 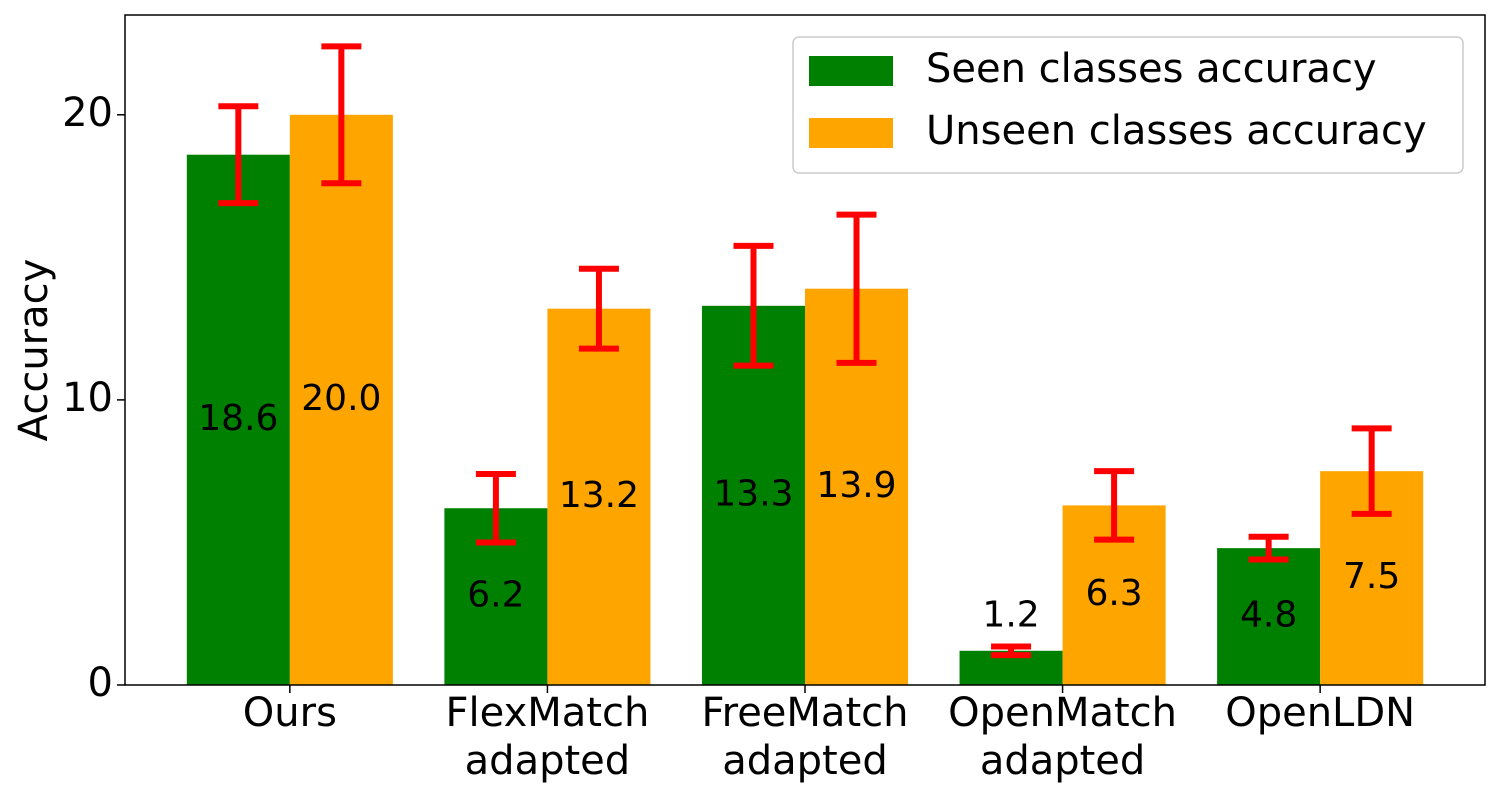 What do you see at coordinates (1062, 737) in the screenshot?
I see `x-tick-label: OpenMatch adapted` at bounding box center [1062, 737].